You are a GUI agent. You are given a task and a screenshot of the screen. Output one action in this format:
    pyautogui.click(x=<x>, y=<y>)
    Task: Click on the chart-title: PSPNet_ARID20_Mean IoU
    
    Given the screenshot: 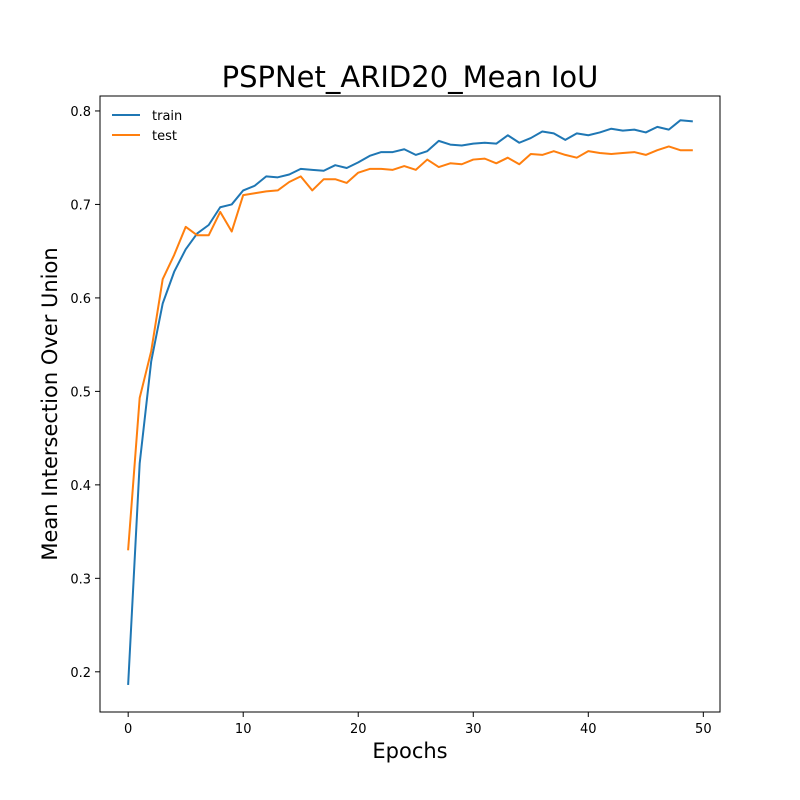 What is the action you would take?
    pyautogui.click(x=410, y=77)
    